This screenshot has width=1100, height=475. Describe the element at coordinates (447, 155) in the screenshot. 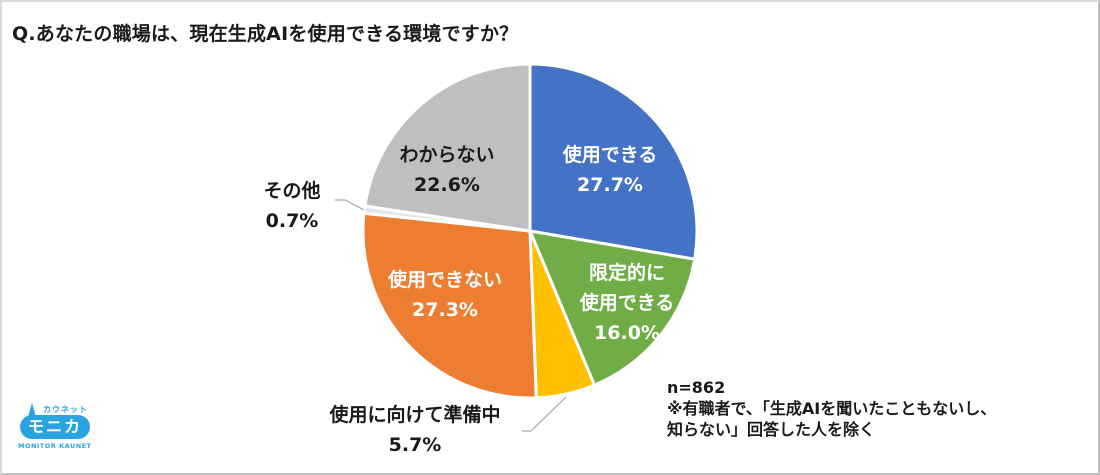

I see `label-unknown-name: わからない` at that location.